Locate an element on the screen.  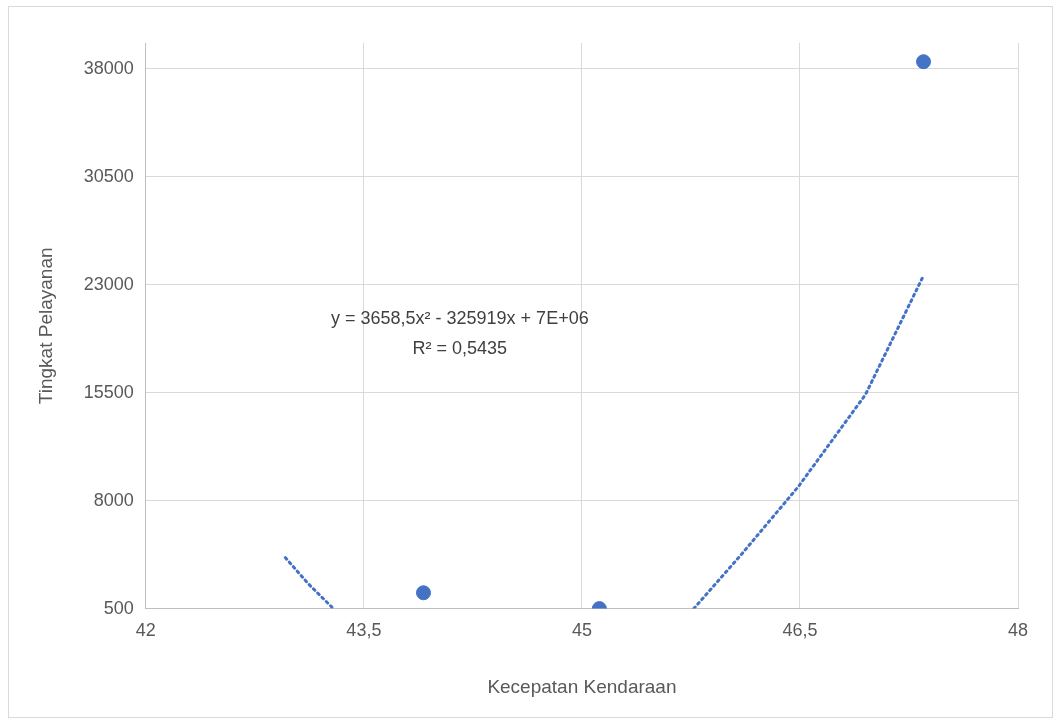
annotation: y = 3658,5x² - 325919x + 7E+06 is located at coordinates (459, 317).